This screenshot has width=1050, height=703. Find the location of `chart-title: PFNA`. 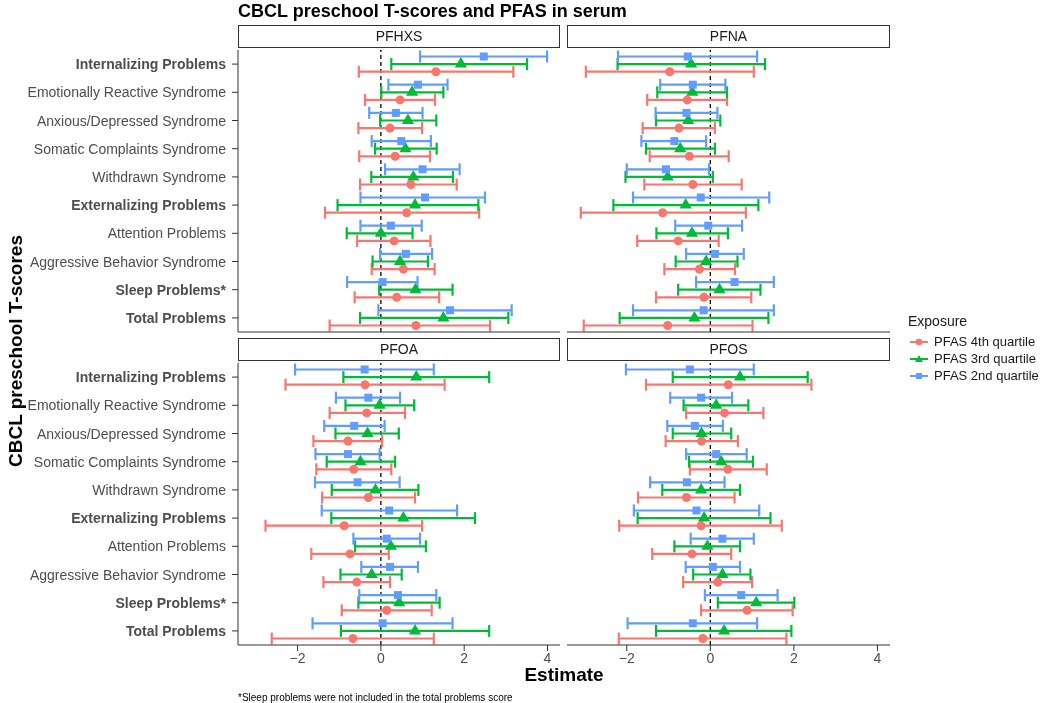

chart-title: PFNA is located at coordinates (728, 36).